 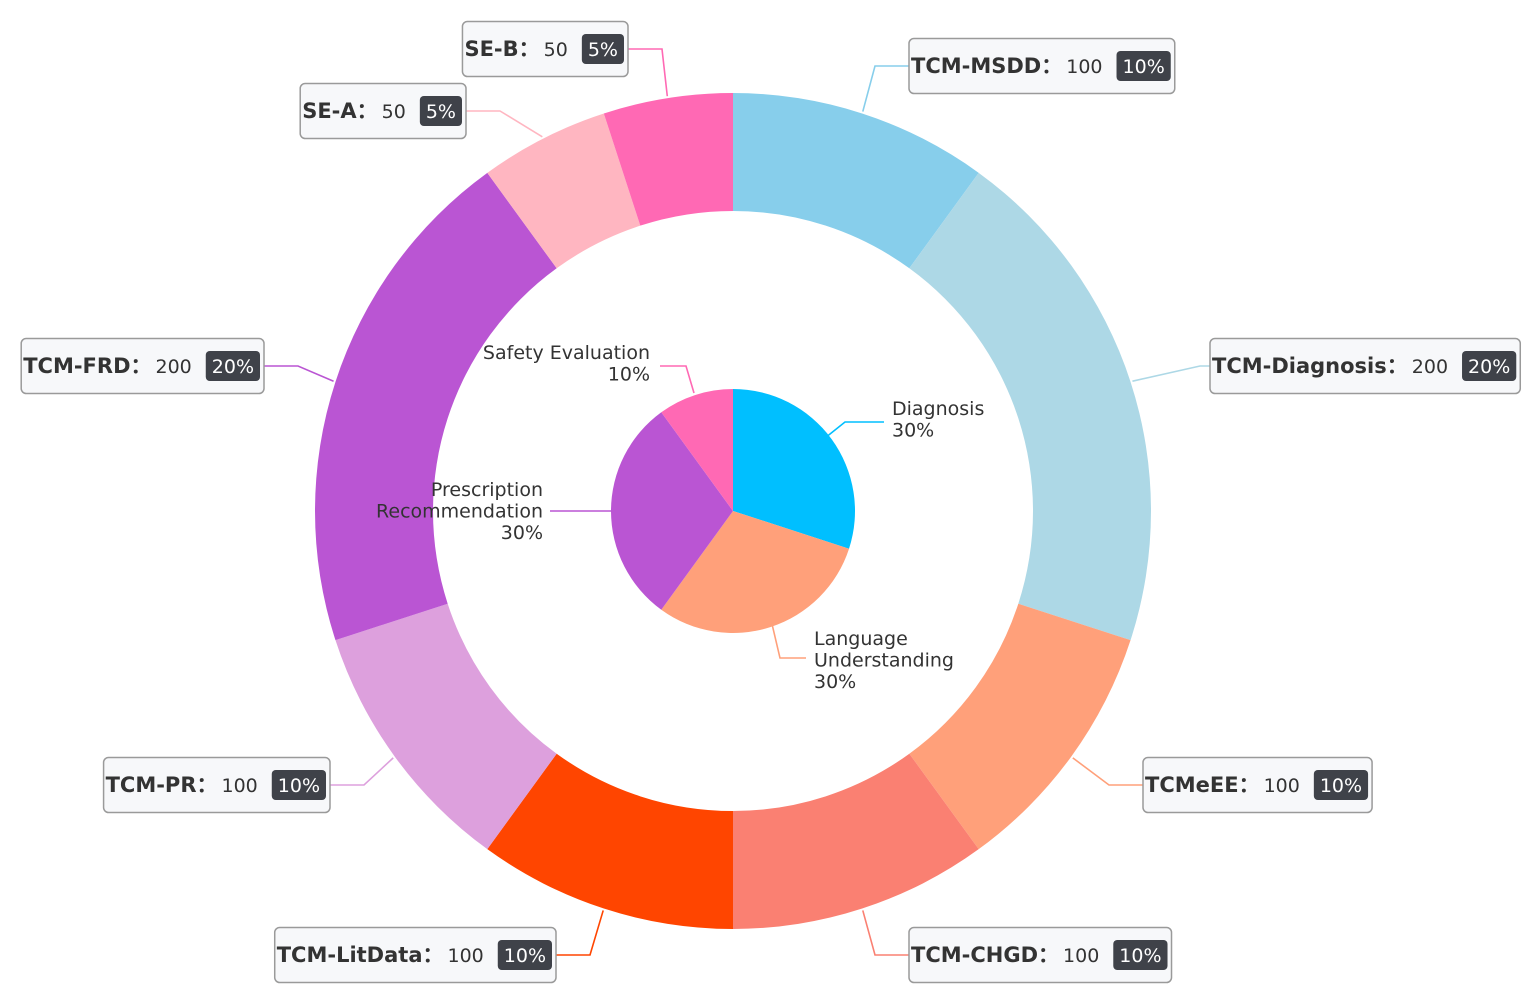 I want to click on outer-label-name: TCM-LitData：, so click(x=360, y=955).